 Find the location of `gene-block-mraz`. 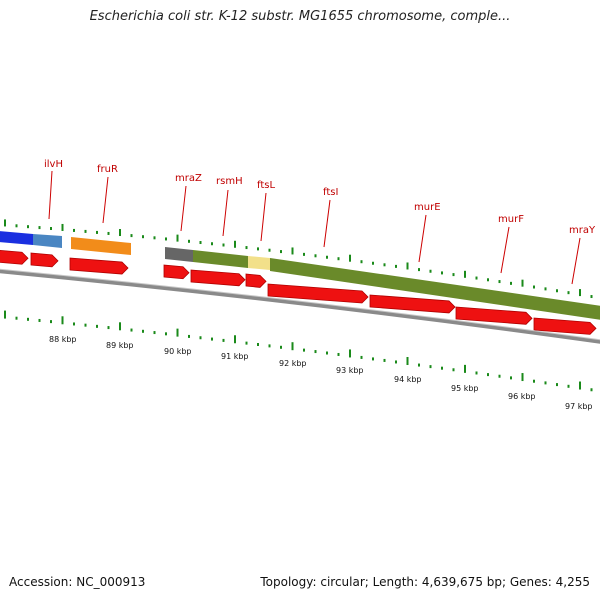

gene-block-mraz is located at coordinates (179, 254).